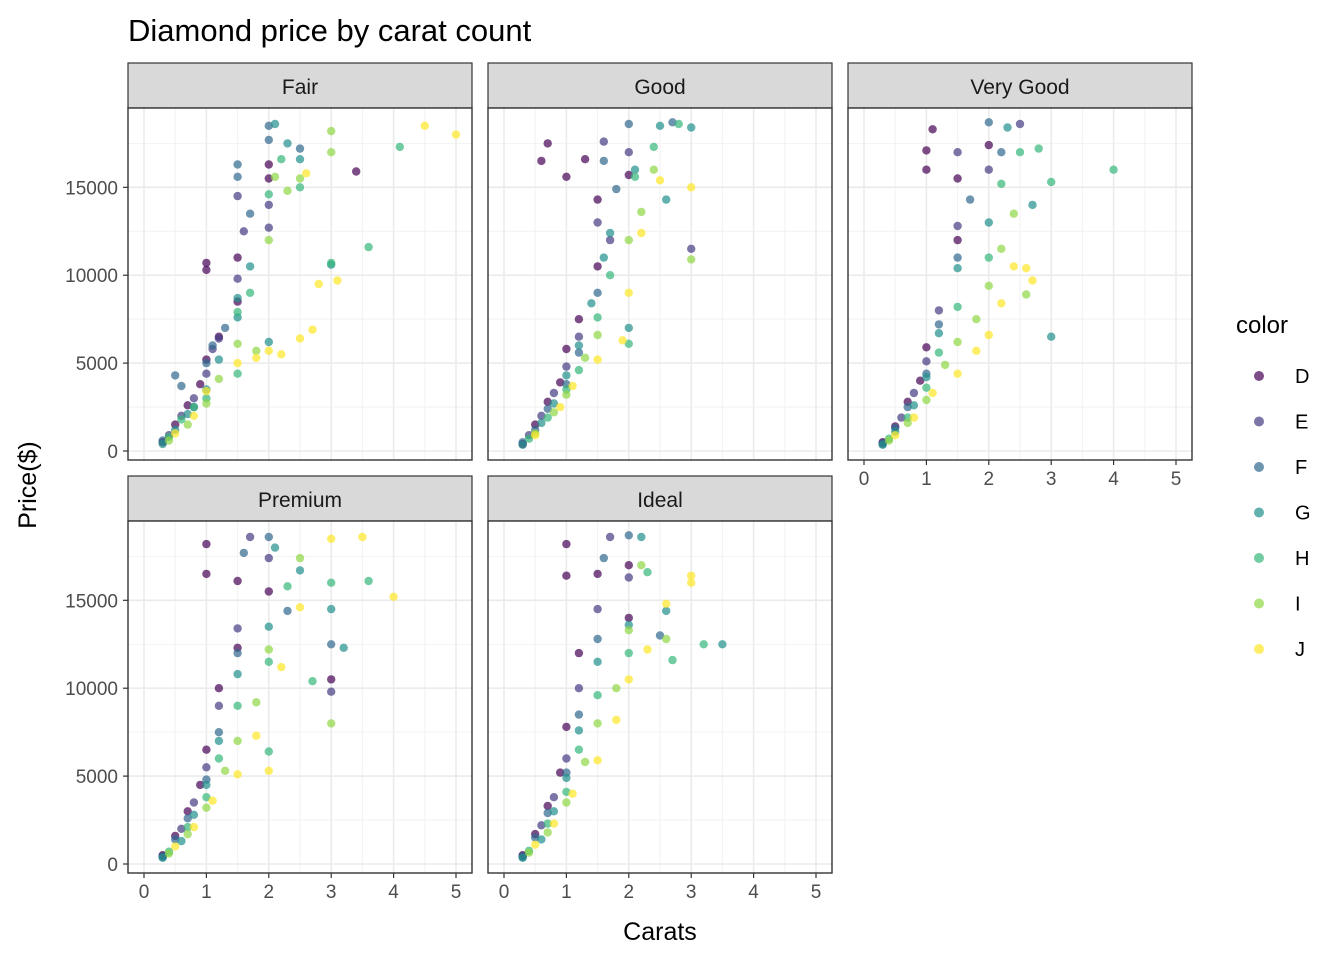 The height and width of the screenshot is (960, 1344). I want to click on legend-label-H: H, so click(1302, 559).